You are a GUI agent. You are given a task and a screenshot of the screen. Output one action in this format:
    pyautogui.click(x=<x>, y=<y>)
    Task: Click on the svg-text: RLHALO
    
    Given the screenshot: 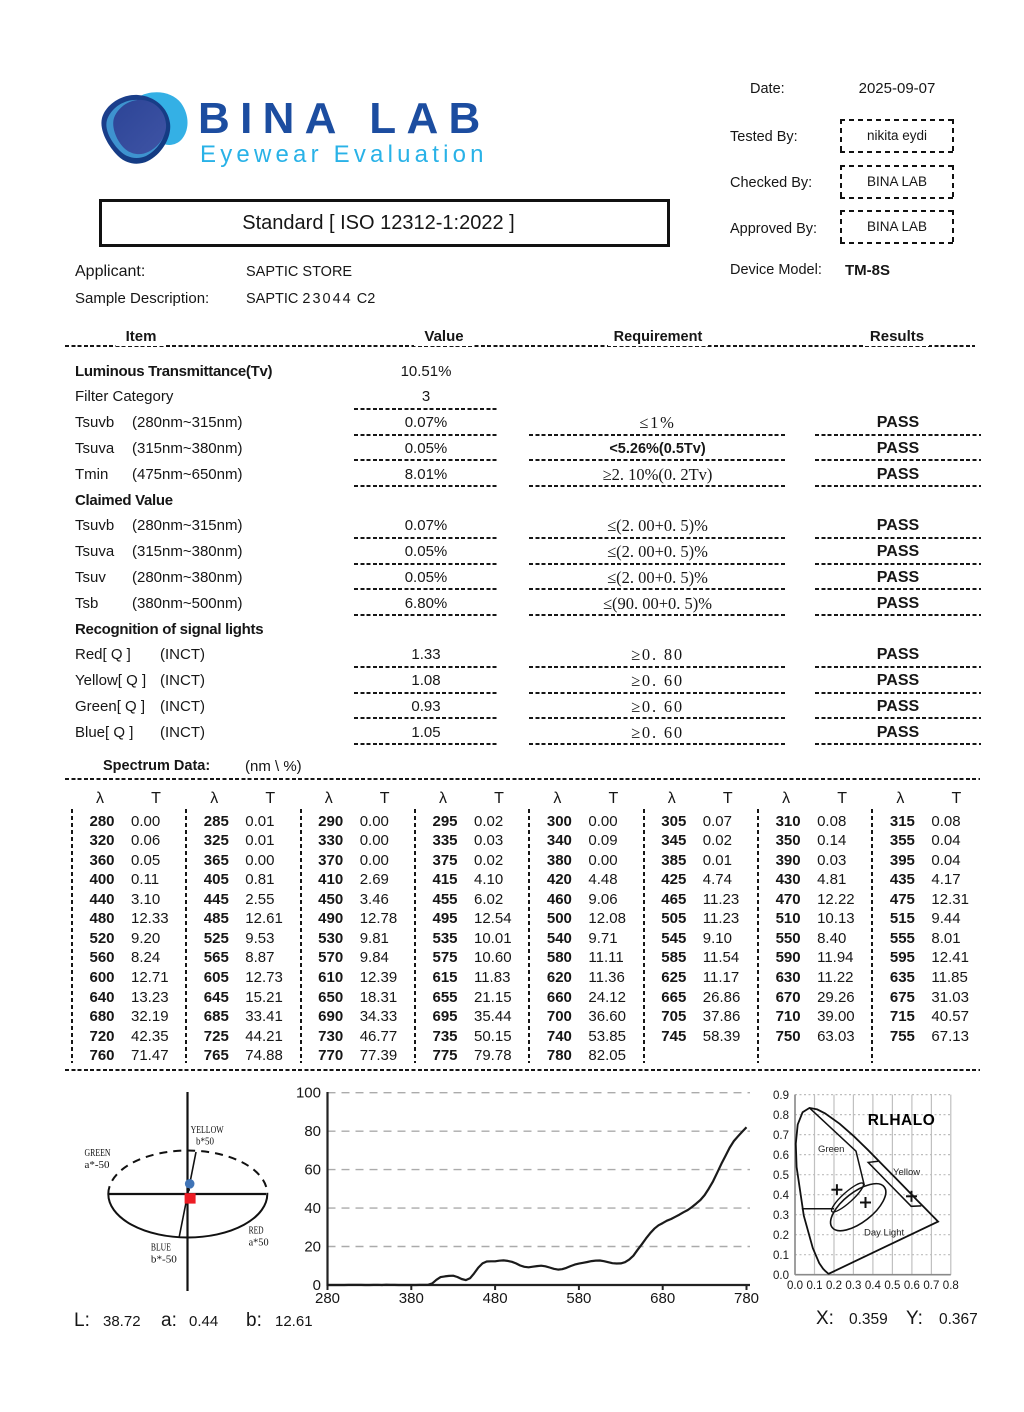 What is the action you would take?
    pyautogui.click(x=902, y=1120)
    